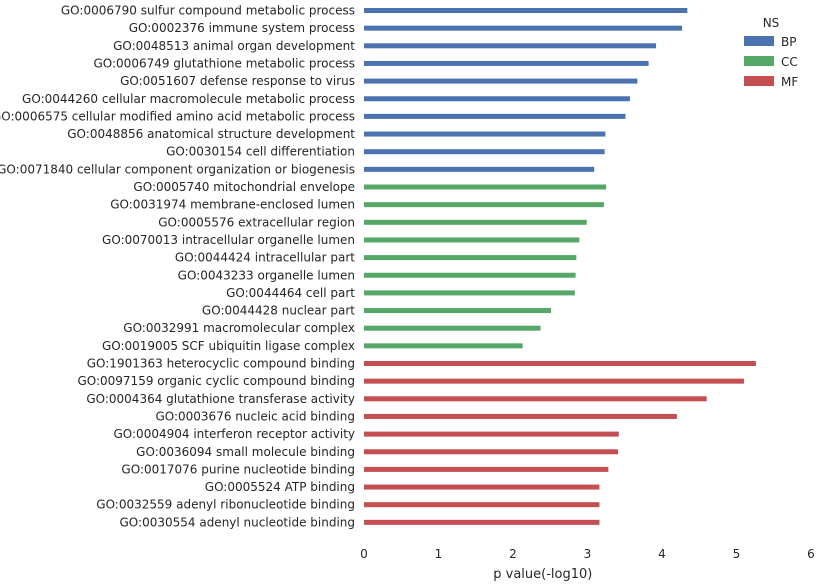  I want to click on category-label: GO:0036094 small molecule binding, so click(245, 452).